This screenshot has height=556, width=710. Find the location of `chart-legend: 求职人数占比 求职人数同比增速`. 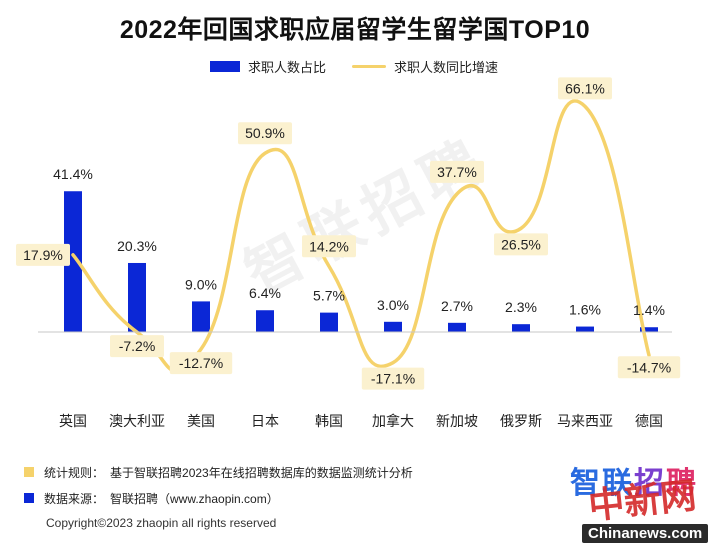

chart-legend: 求职人数占比 求职人数同比增速 is located at coordinates (367, 66).